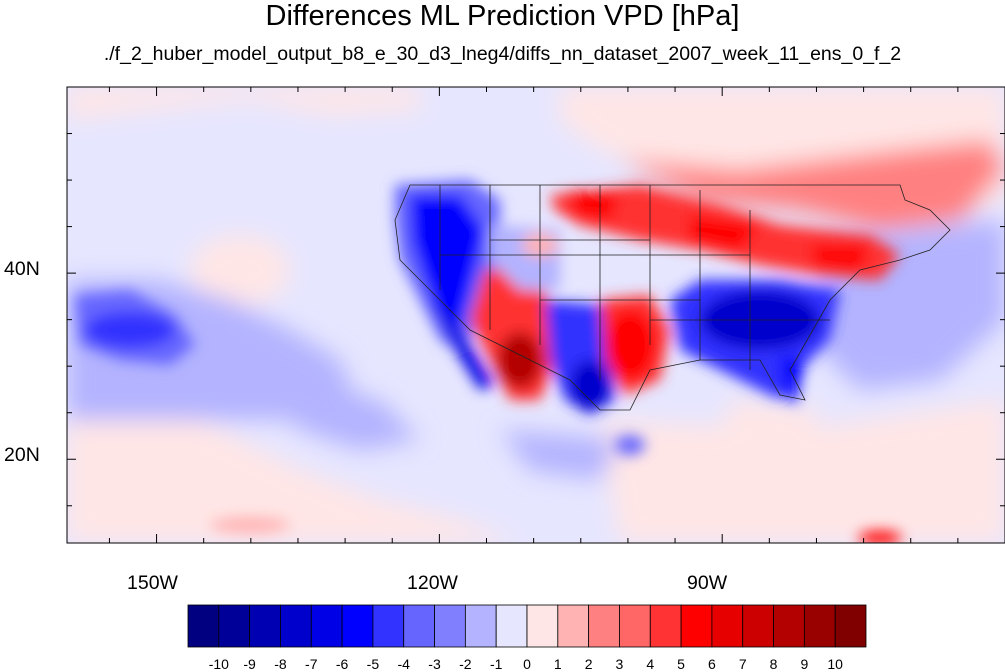  Describe the element at coordinates (502, 16) in the screenshot. I see `map-title: Differences ML Prediction VPD [hPa]` at that location.